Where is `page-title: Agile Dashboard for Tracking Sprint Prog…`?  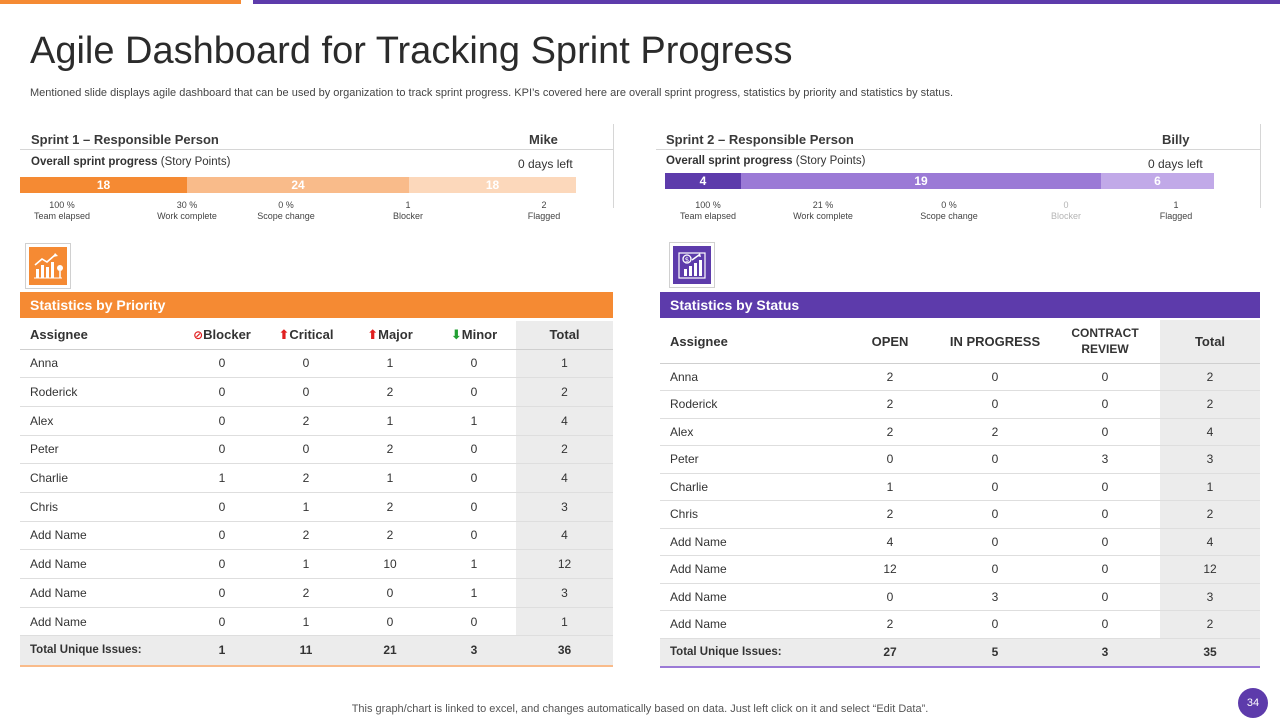
page-title: Agile Dashboard for Tracking Sprint Prog… is located at coordinates (411, 51).